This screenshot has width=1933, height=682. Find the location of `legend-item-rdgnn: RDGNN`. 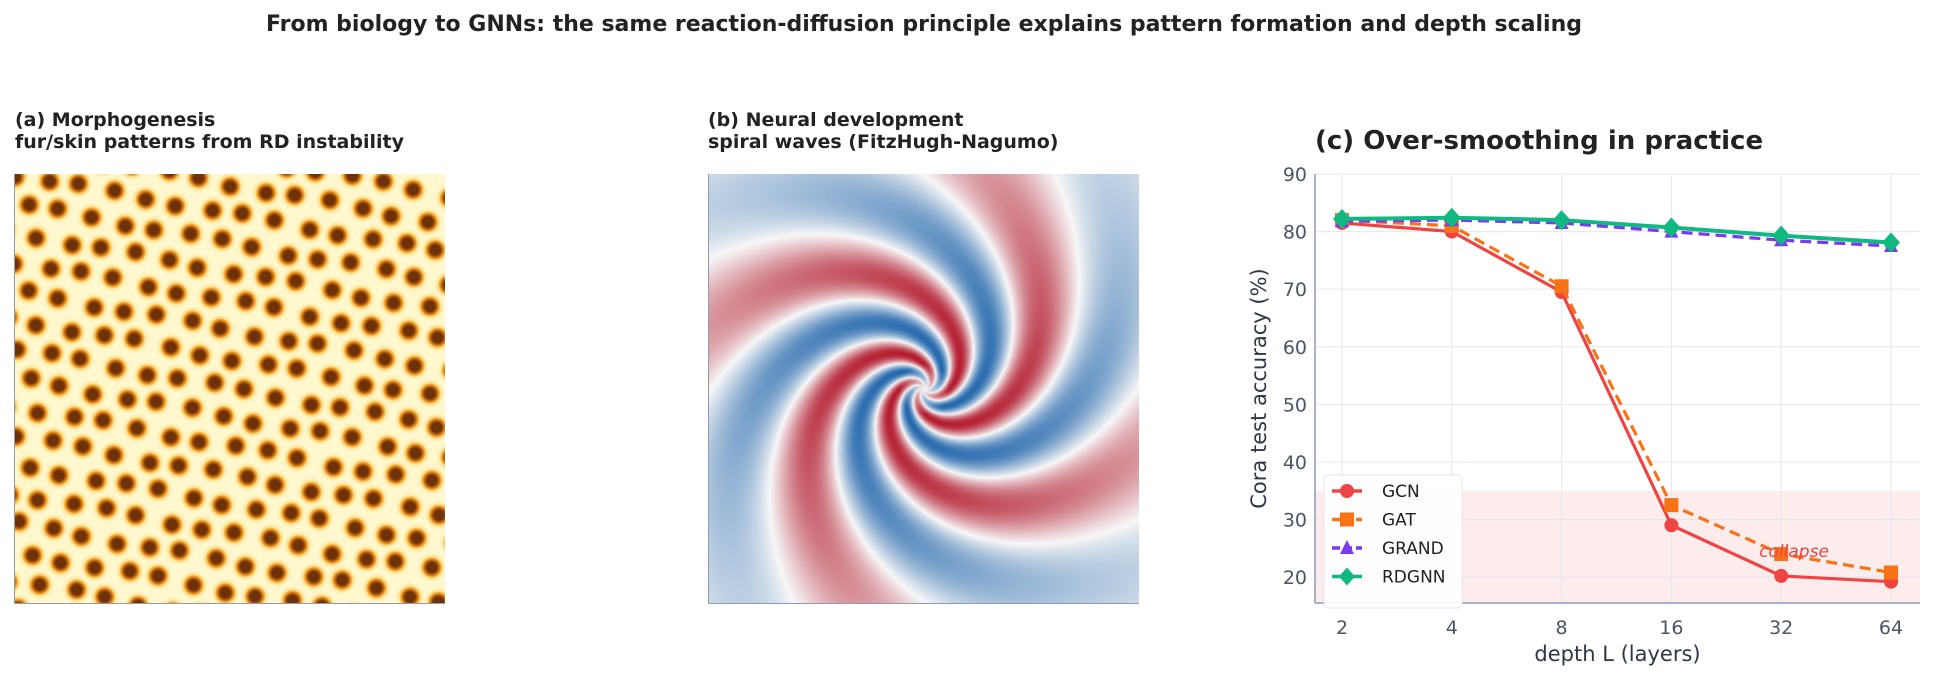

legend-item-rdgnn: RDGNN is located at coordinates (1389, 577).